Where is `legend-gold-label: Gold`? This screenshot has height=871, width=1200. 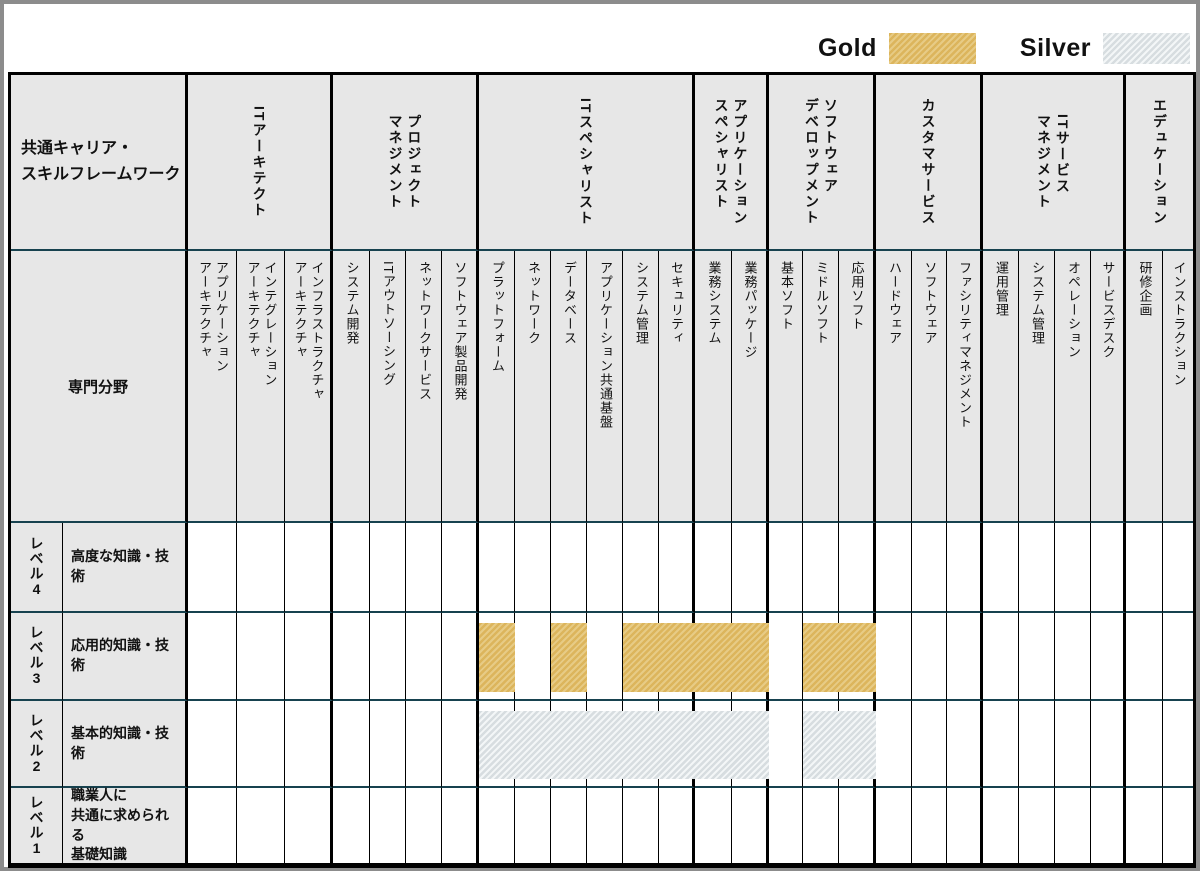 legend-gold-label: Gold is located at coordinates (847, 48).